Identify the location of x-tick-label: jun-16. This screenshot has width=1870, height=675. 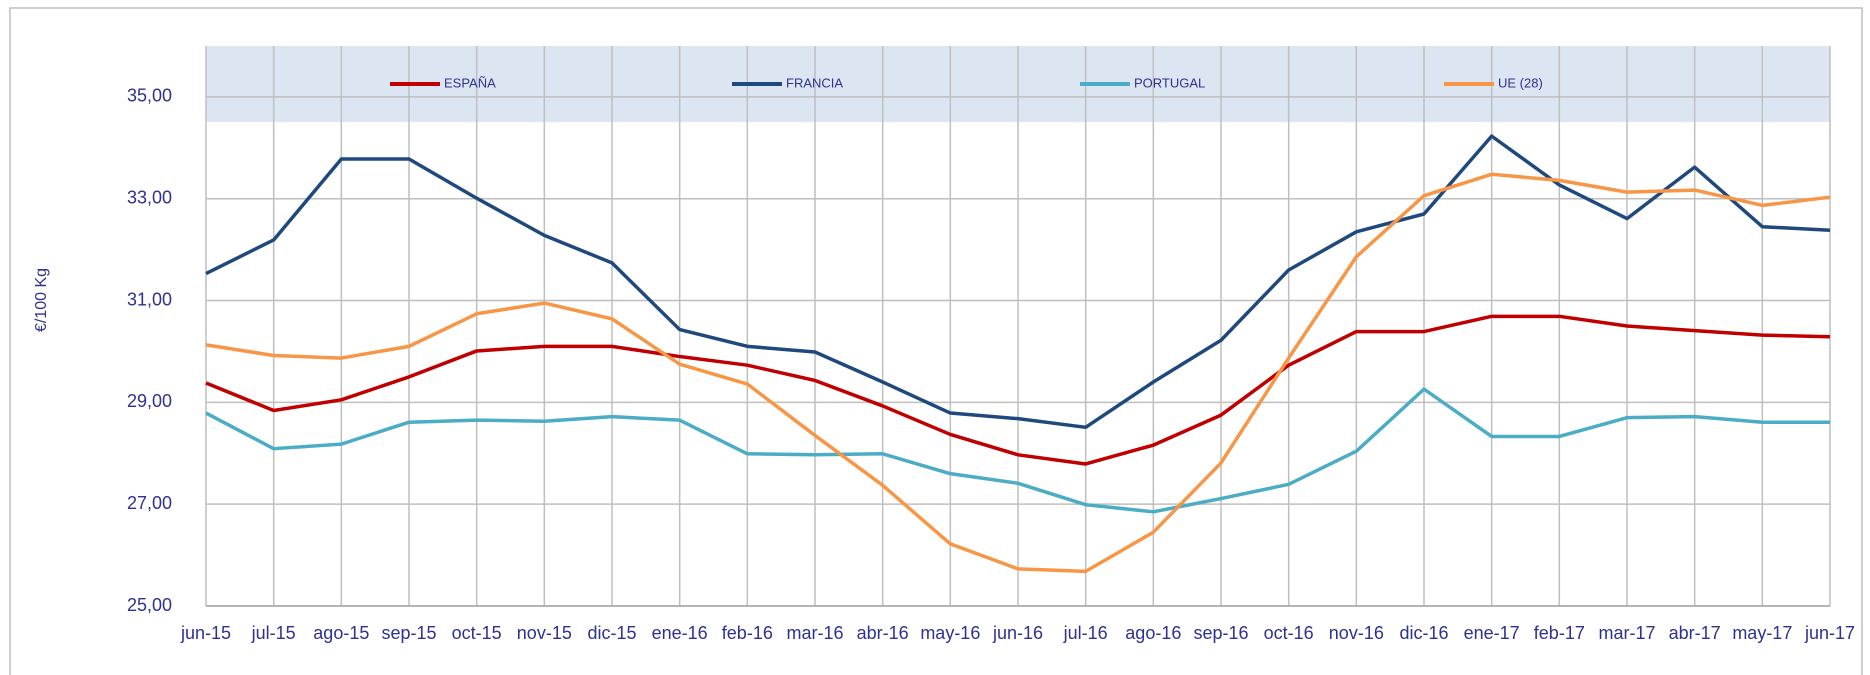
(1017, 633).